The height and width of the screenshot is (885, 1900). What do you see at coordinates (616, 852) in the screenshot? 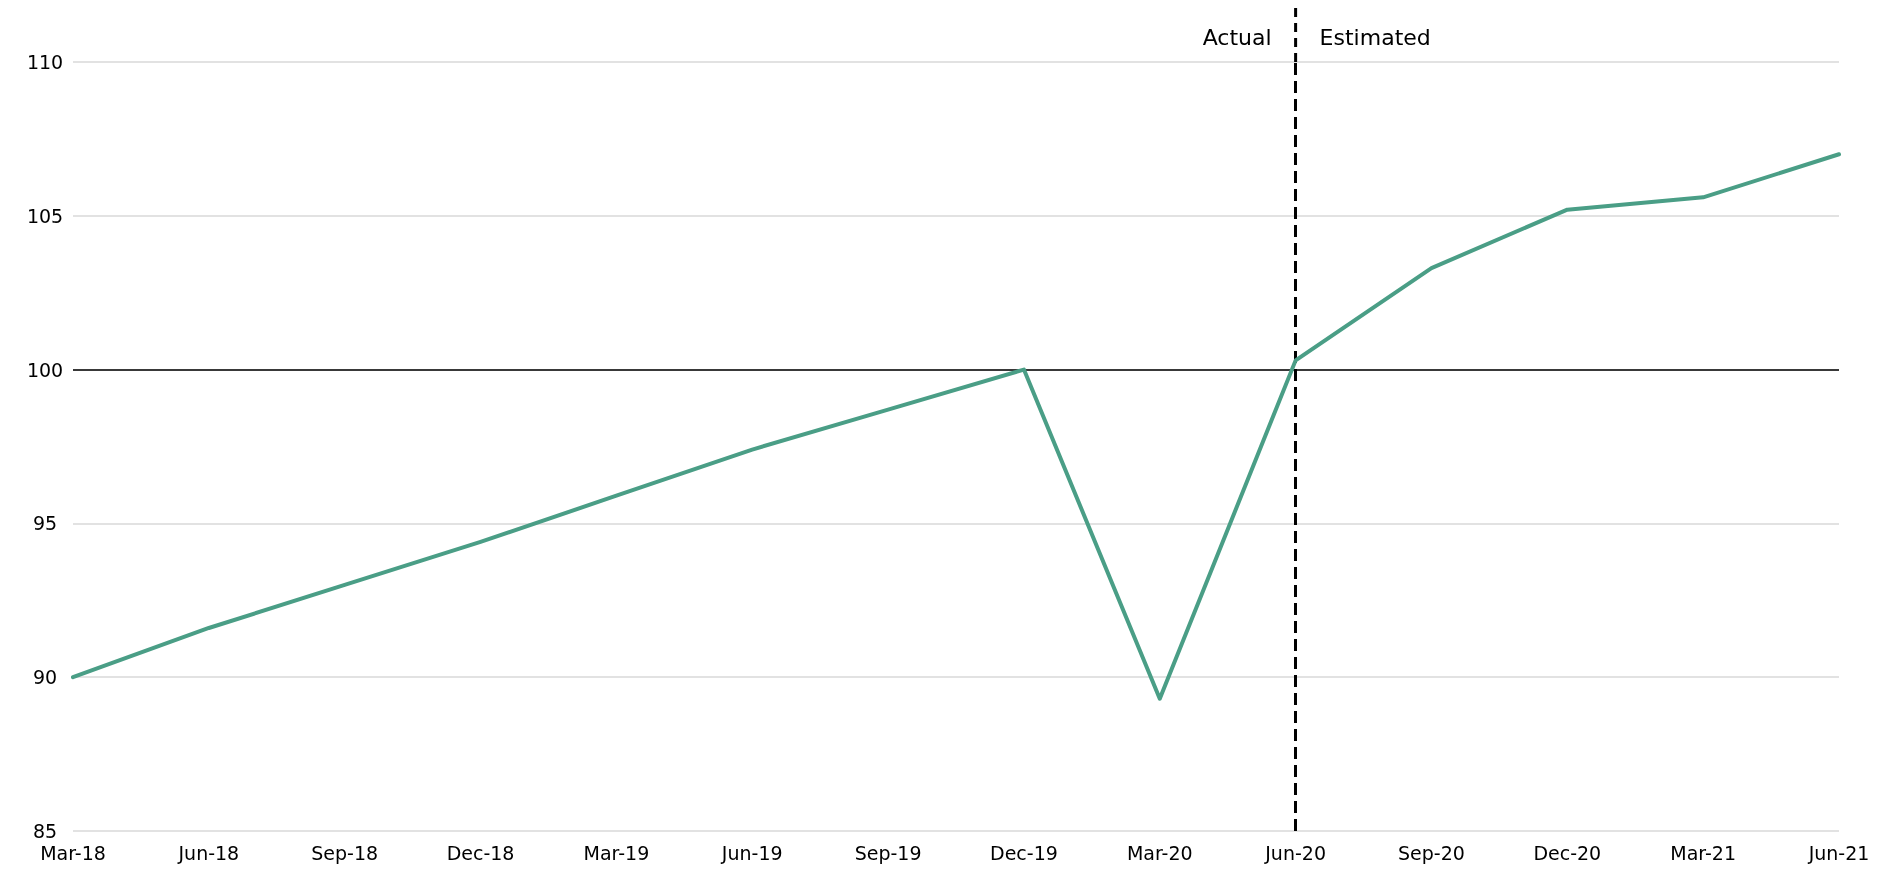
I see `x-tick-label: Mar-19` at bounding box center [616, 852].